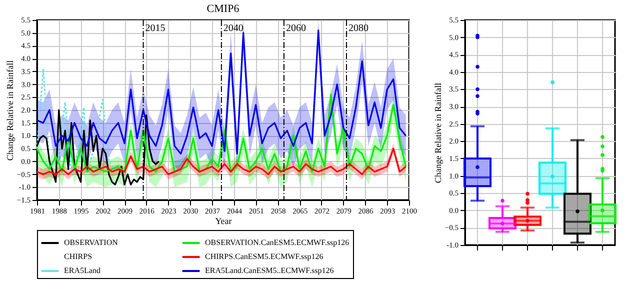 This screenshot has width=639, height=290. What do you see at coordinates (358, 28) in the screenshot?
I see `ref-line-label: 2080` at bounding box center [358, 28].